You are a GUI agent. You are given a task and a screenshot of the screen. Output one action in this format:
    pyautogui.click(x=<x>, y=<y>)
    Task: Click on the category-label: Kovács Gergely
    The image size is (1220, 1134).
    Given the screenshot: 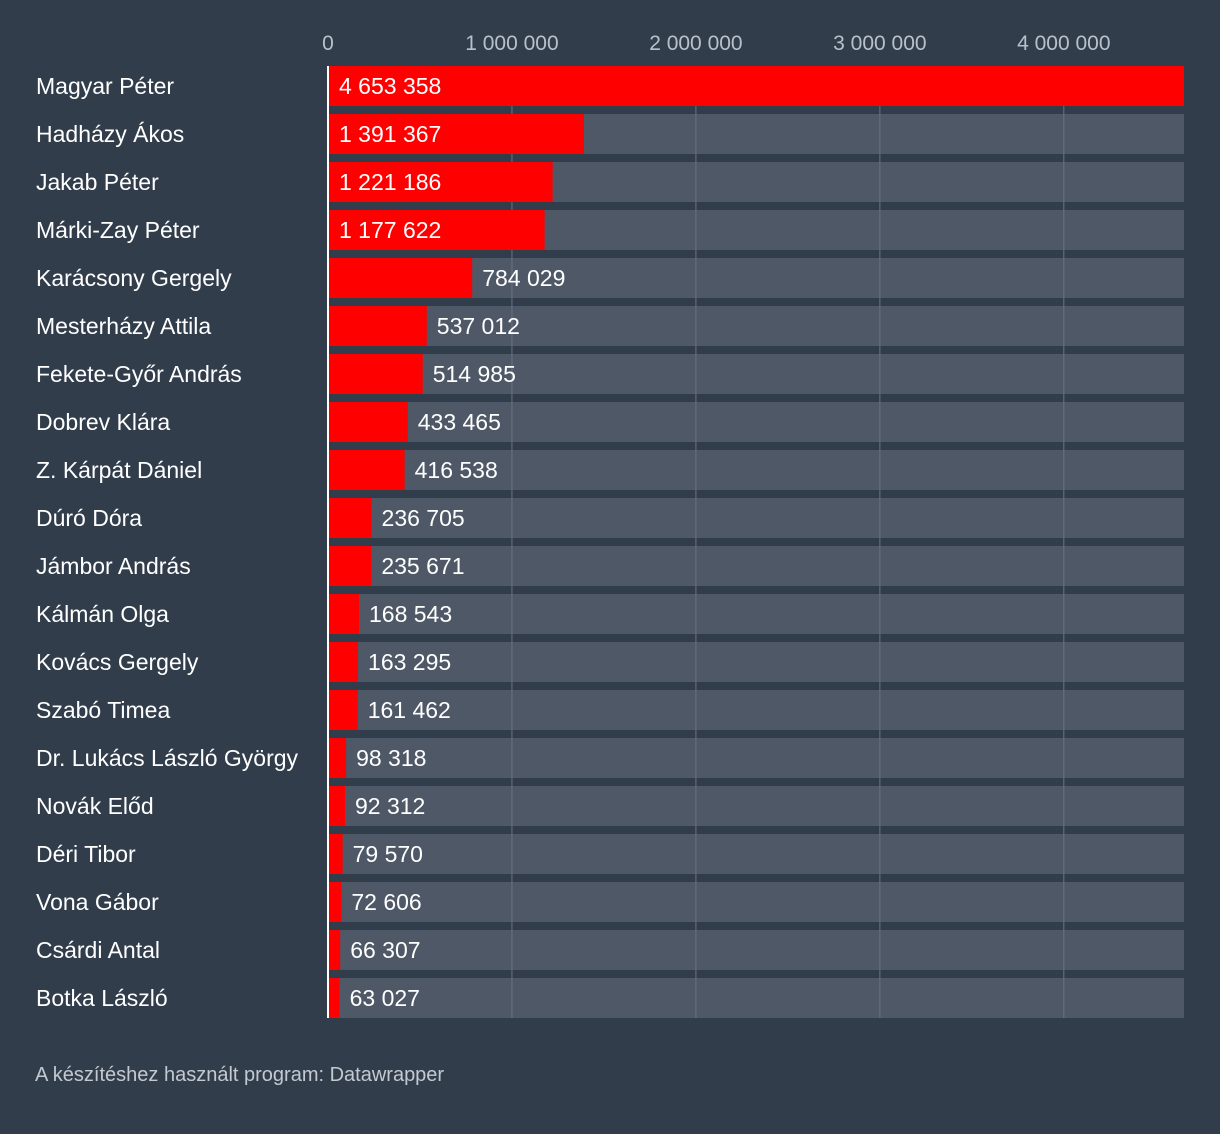 What is the action you would take?
    pyautogui.click(x=117, y=662)
    